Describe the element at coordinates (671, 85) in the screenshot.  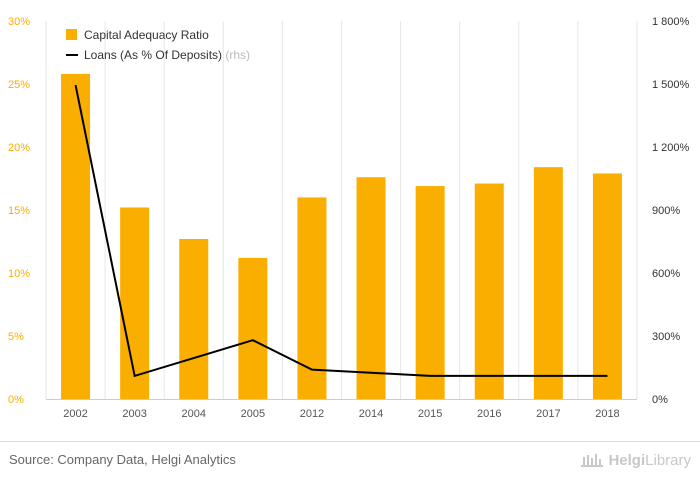
I see `y-right-tick-label: 1 500%` at that location.